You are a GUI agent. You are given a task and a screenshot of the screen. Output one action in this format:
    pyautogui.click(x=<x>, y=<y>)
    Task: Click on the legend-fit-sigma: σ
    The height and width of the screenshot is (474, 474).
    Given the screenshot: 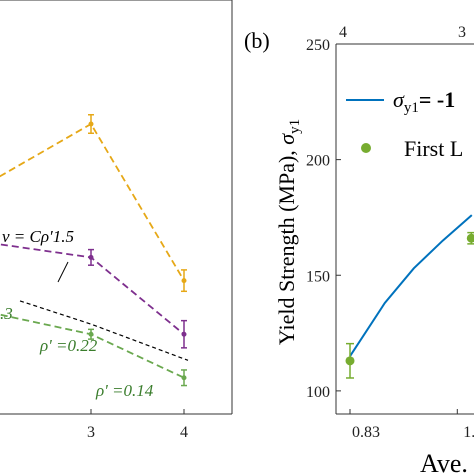 What is the action you would take?
    pyautogui.click(x=399, y=99)
    